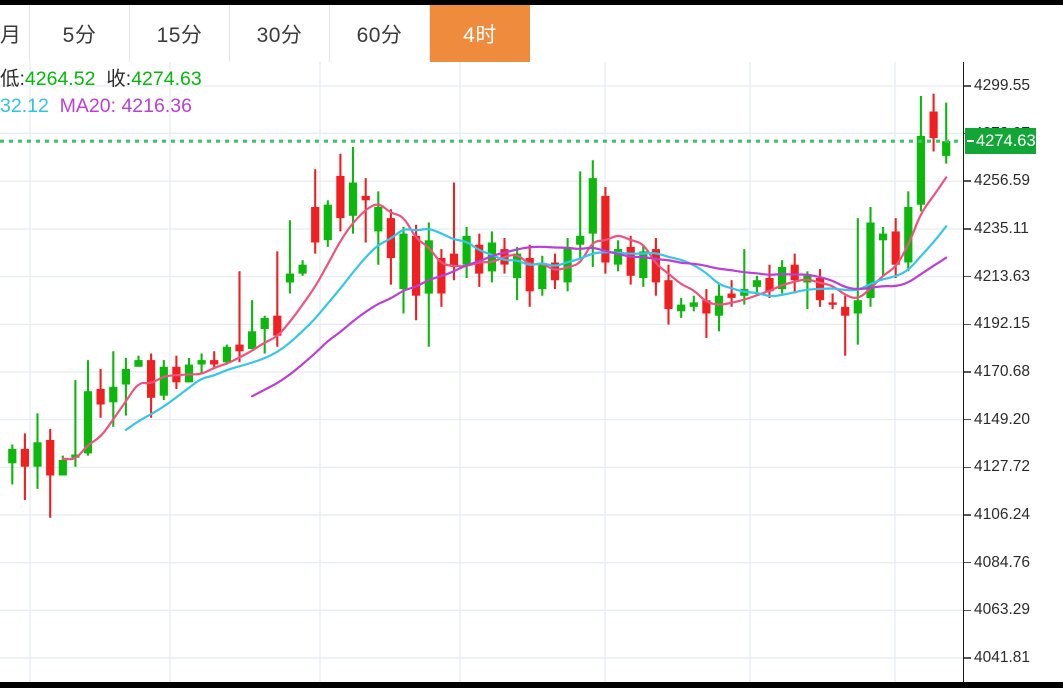  Describe the element at coordinates (1001, 228) in the screenshot. I see `price-axis-tick-label: 4235.11` at that location.